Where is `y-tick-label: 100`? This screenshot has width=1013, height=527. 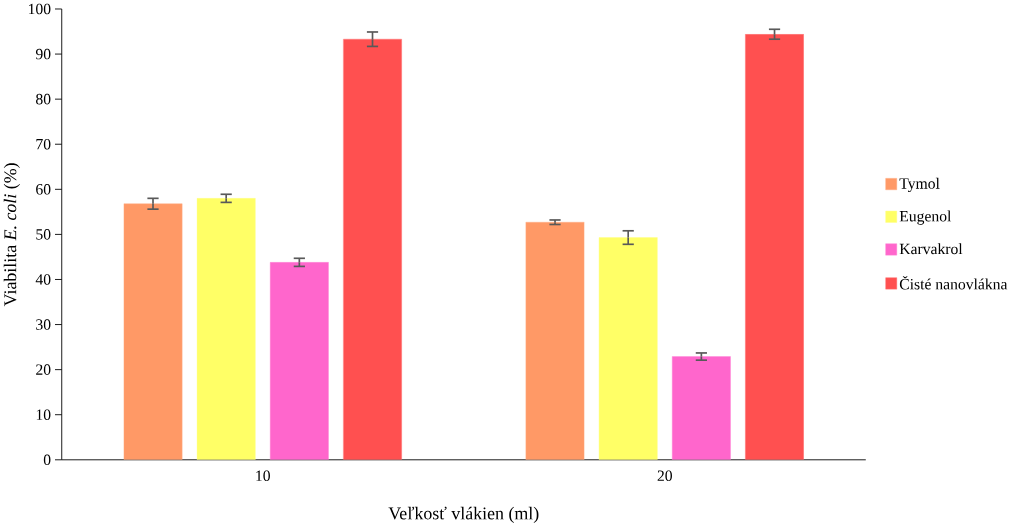
y-tick-label: 100 is located at coordinates (39, 9).